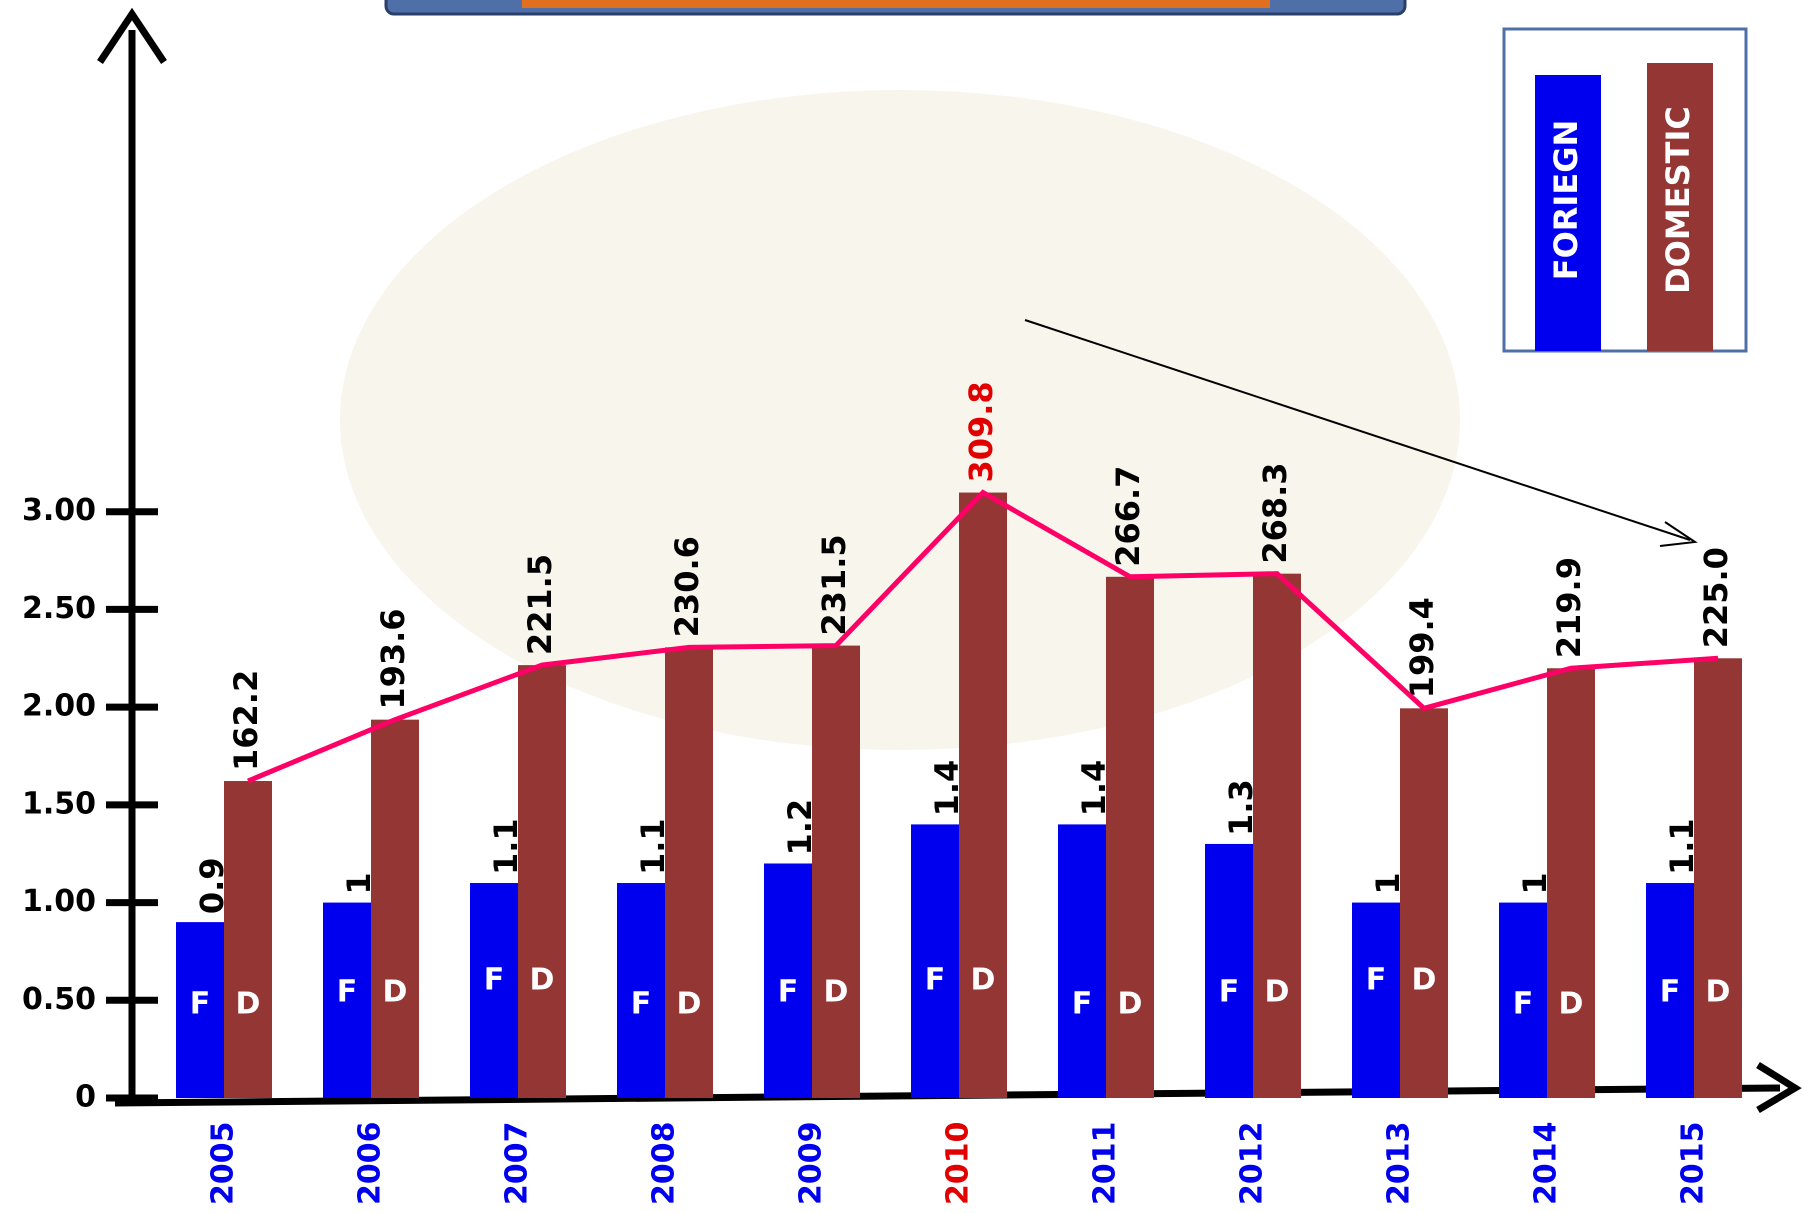 The height and width of the screenshot is (1213, 1804). Describe the element at coordinates (517, 1164) in the screenshot. I see `x-tick-label: 2007` at that location.